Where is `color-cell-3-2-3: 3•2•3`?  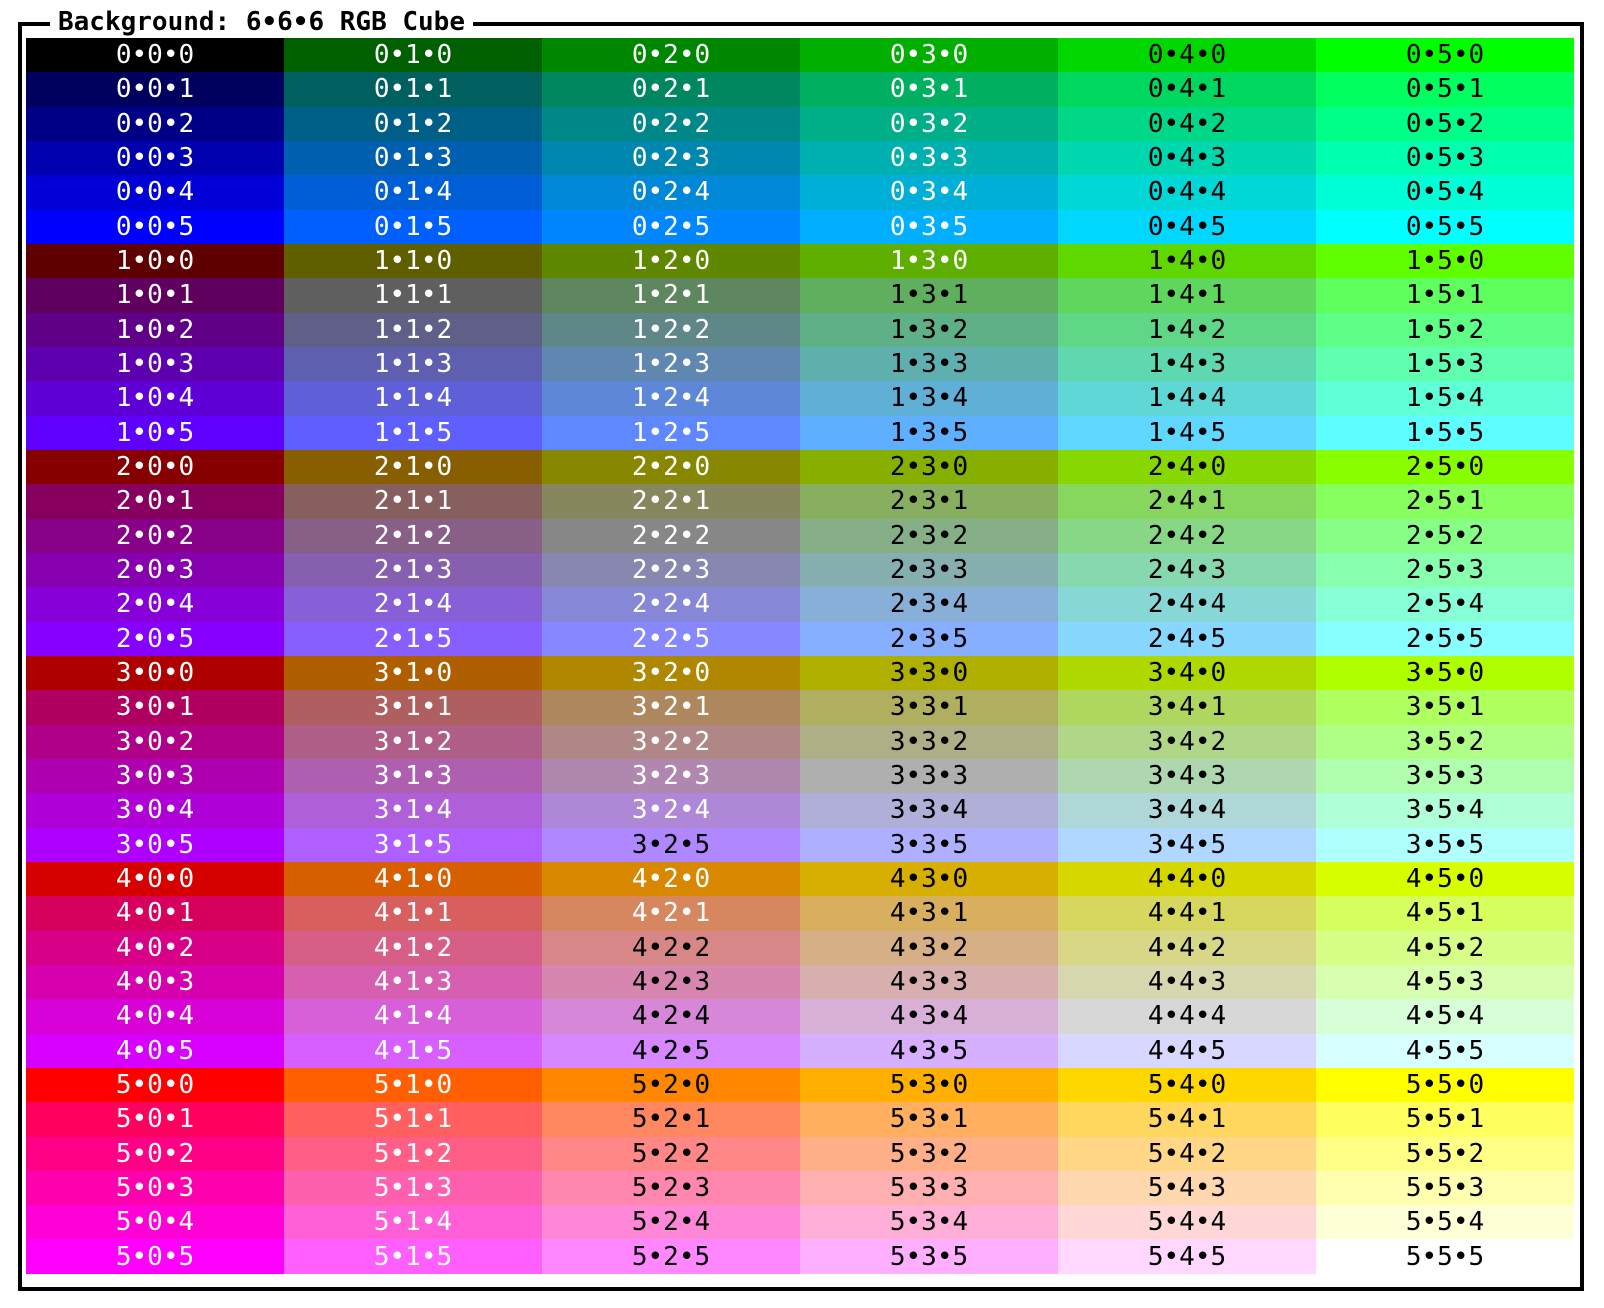 color-cell-3-2-3: 3•2•3 is located at coordinates (671, 776).